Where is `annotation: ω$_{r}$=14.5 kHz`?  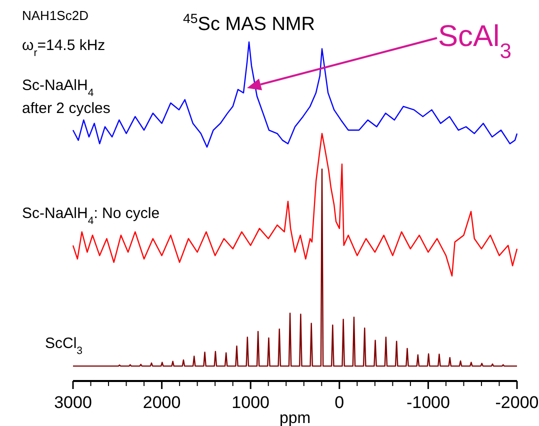 annotation: ω$_{r}$=14.5 kHz is located at coordinates (64, 48).